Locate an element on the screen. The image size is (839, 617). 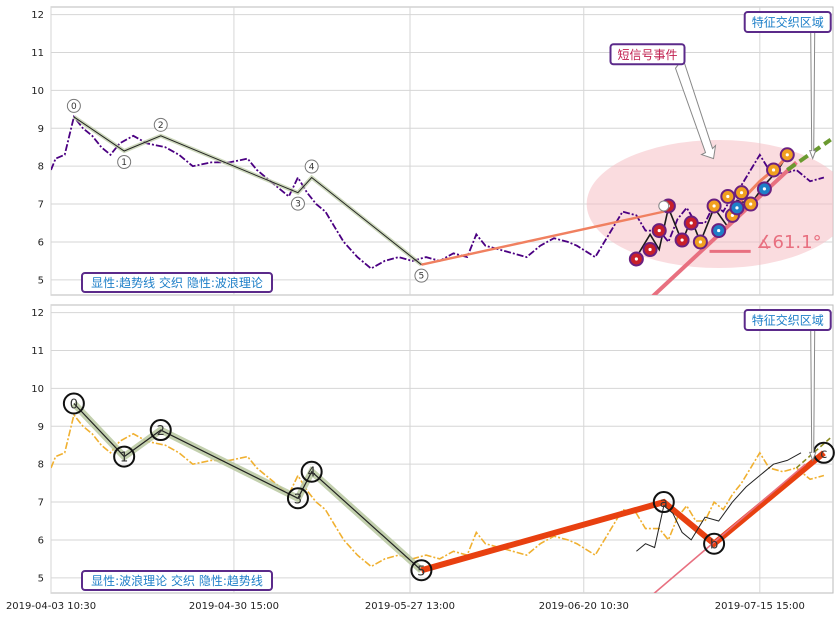
trend-line-salmon is located at coordinates (543, 238).